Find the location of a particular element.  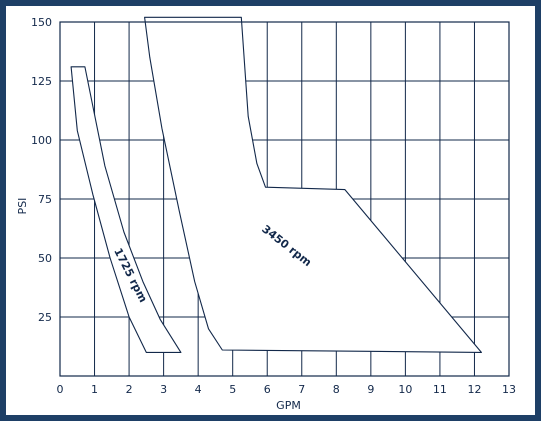

x-axis-title: GPM is located at coordinates (288, 405).